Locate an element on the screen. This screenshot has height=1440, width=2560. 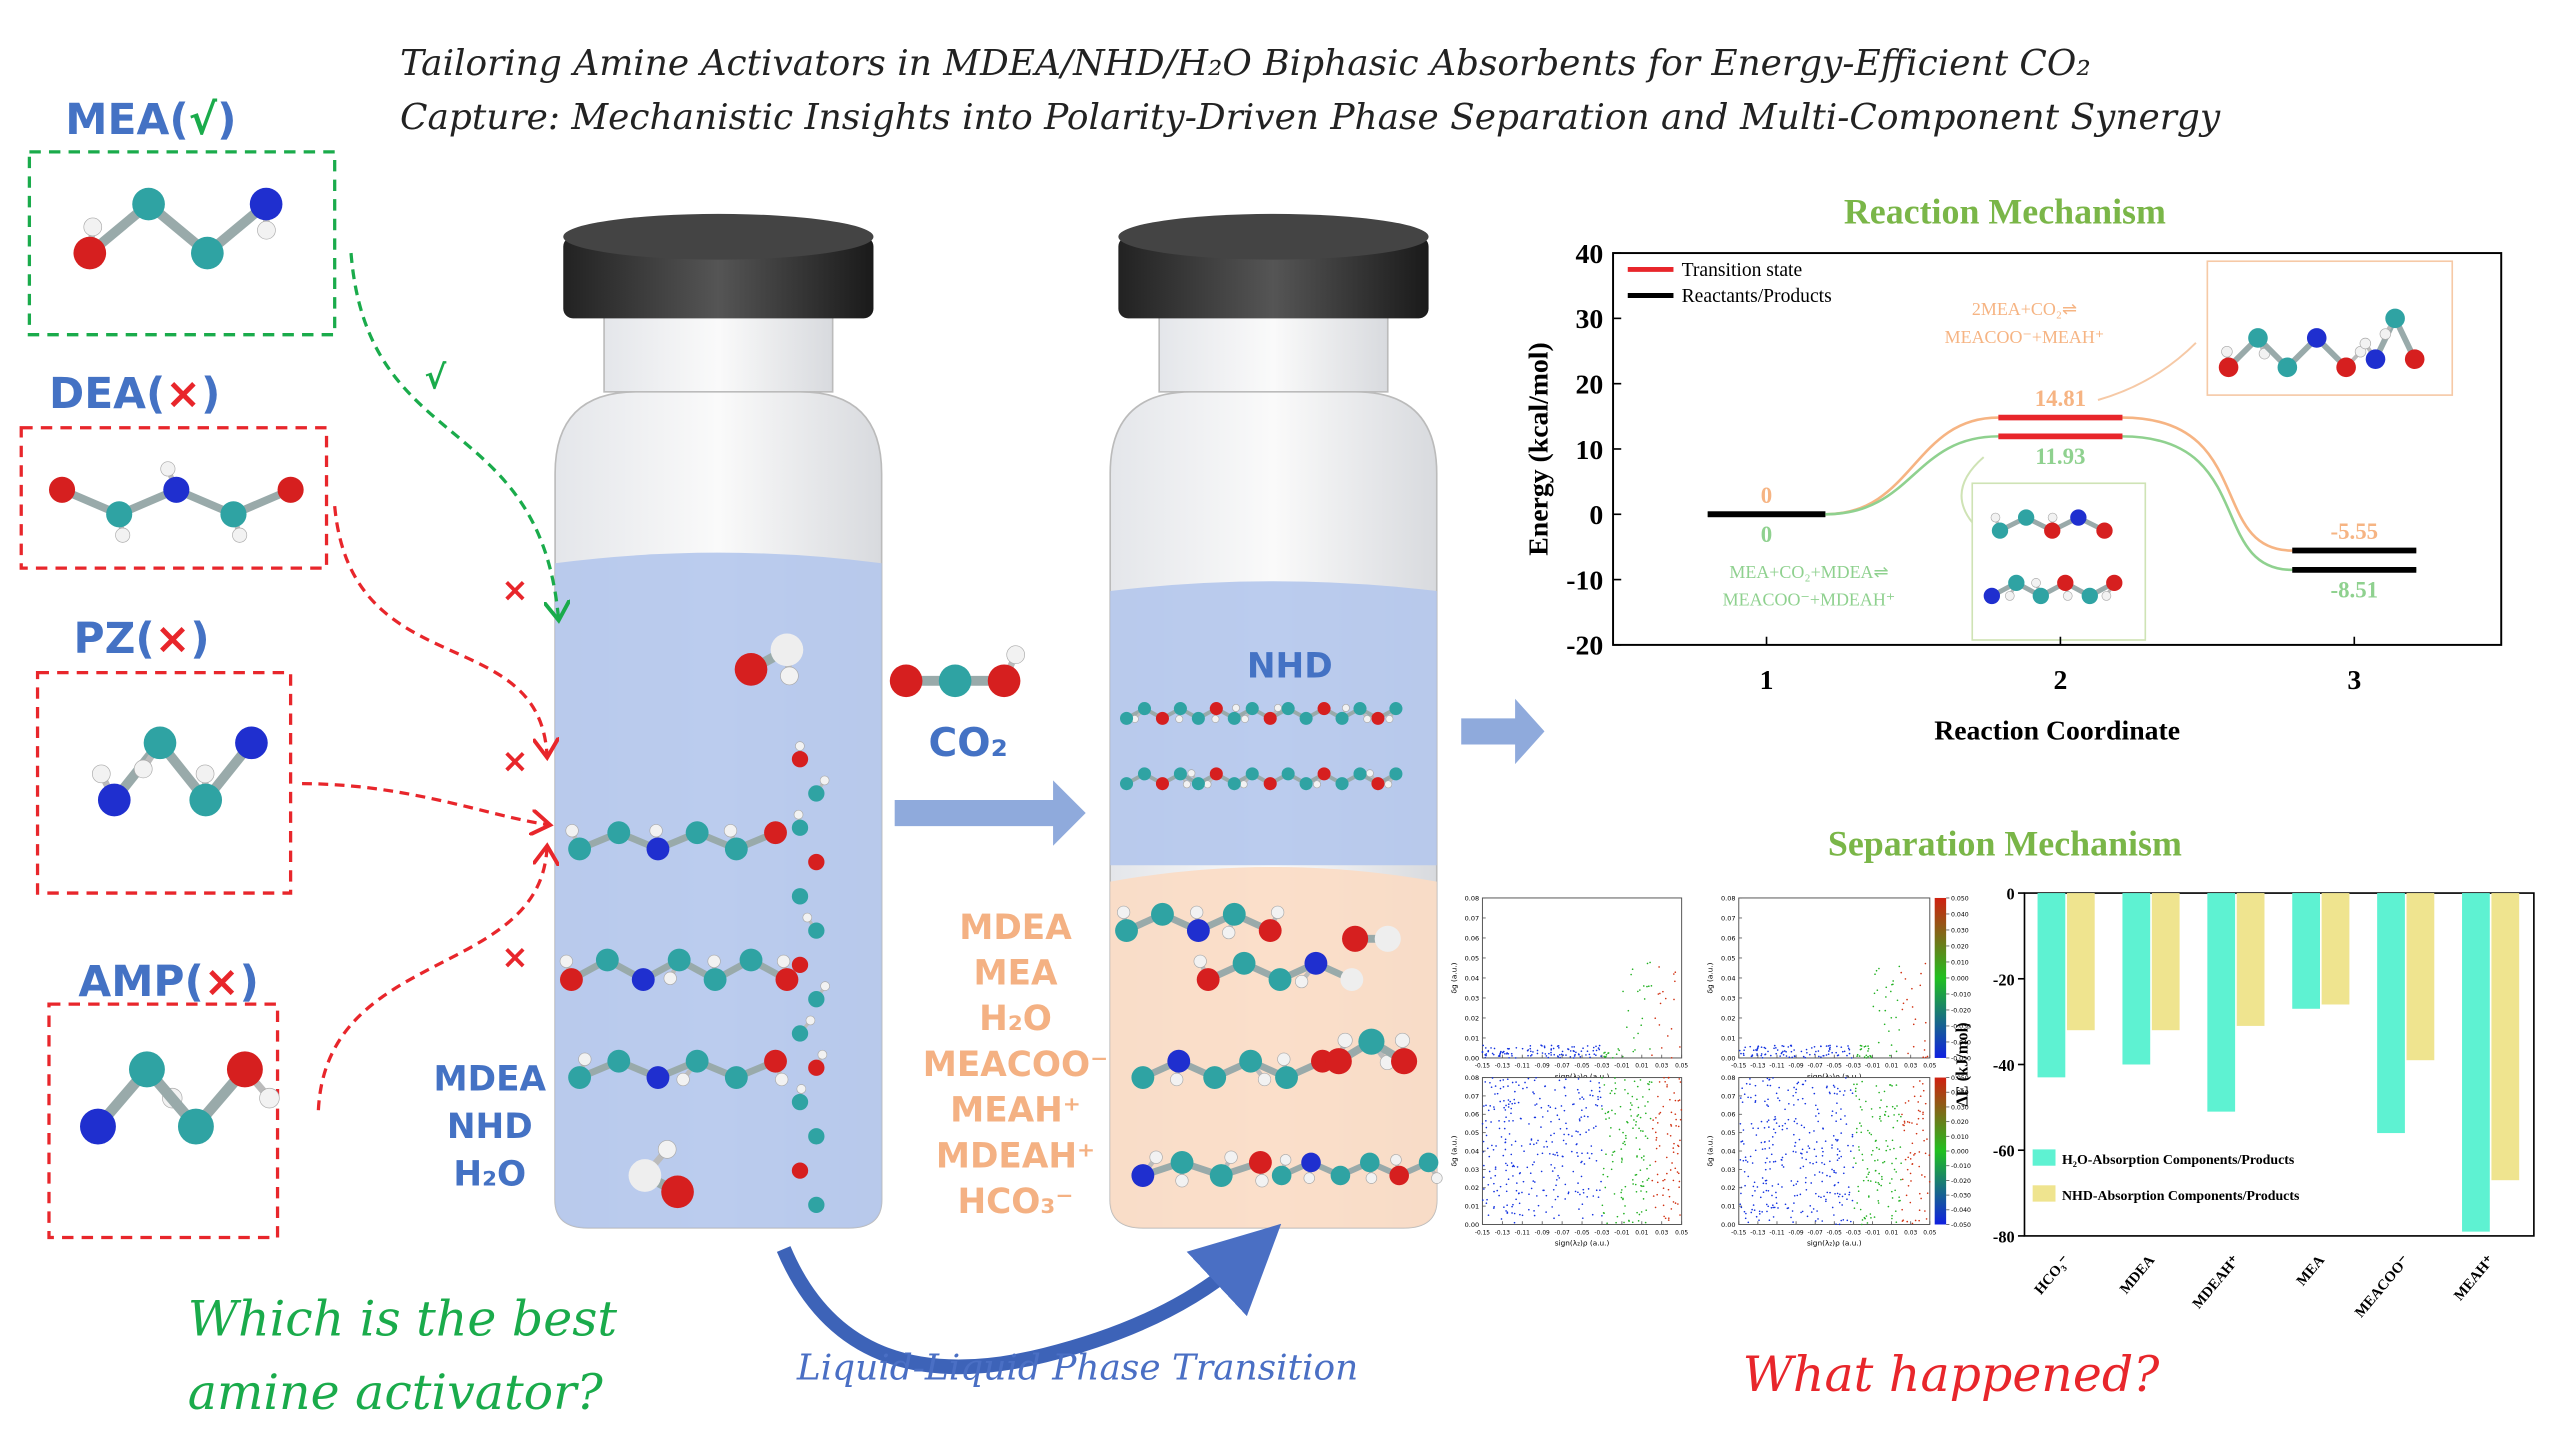
y-tick-label: 0.06 is located at coordinates (1472, 938).